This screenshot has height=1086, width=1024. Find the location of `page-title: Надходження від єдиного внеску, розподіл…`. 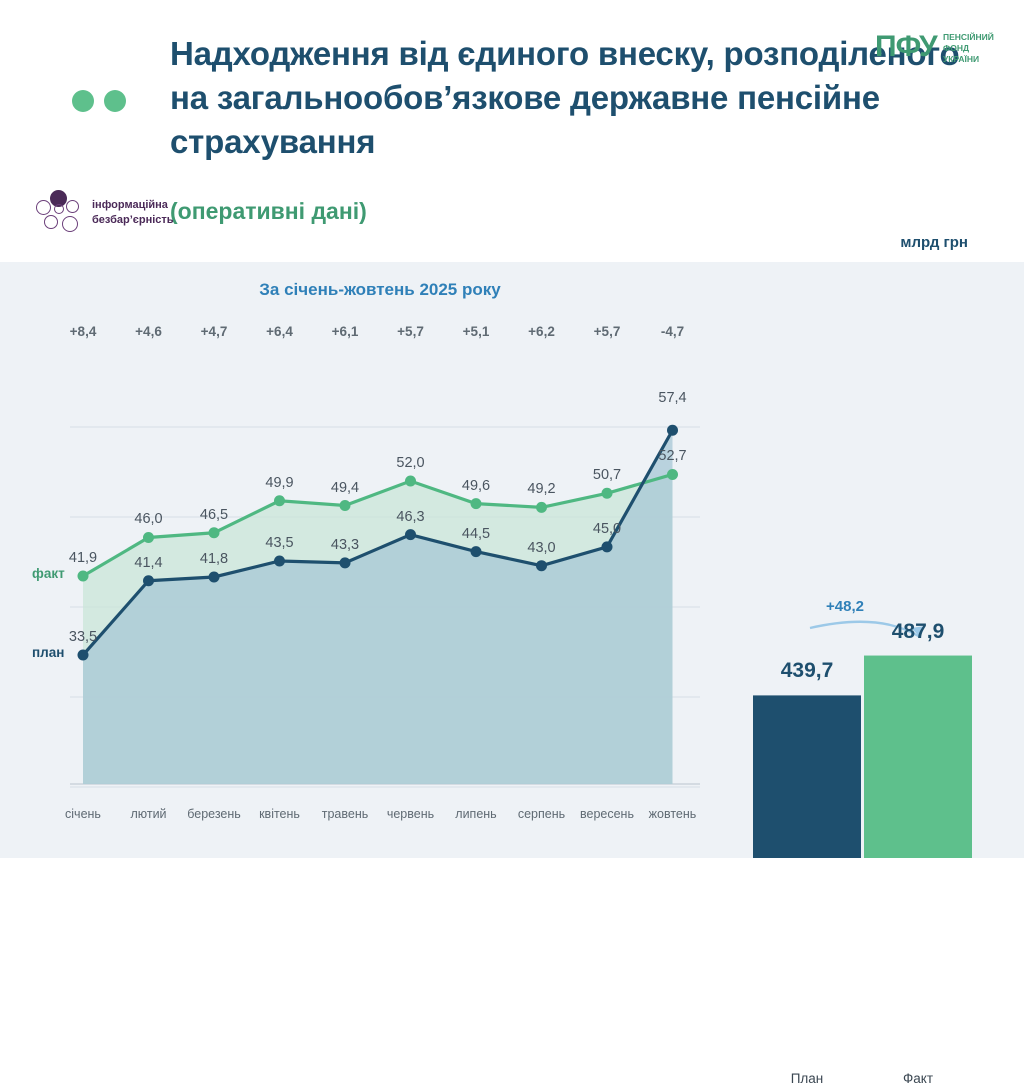

page-title: Надходження від єдиного внеску, розподіл… is located at coordinates (565, 97).